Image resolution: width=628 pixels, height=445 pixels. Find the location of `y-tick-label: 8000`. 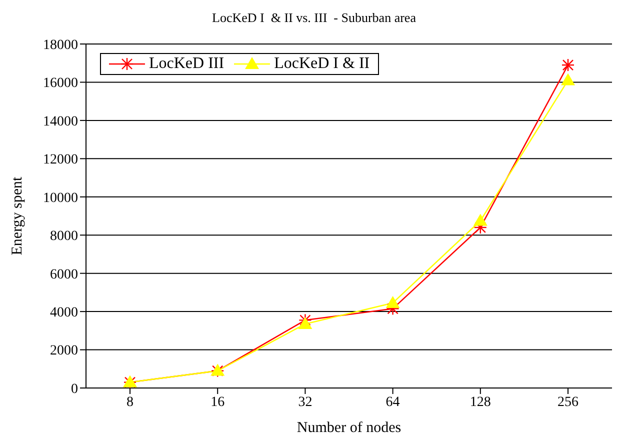

y-tick-label: 8000 is located at coordinates (64, 236).